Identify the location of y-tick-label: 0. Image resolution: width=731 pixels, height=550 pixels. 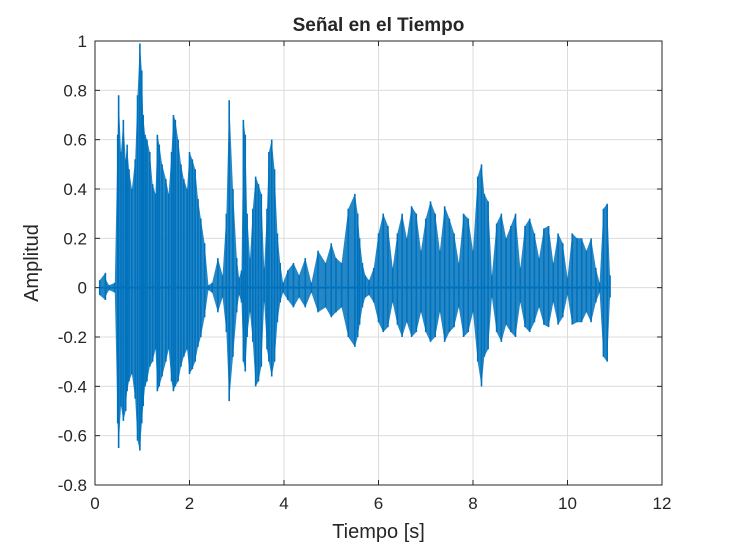
(82, 288).